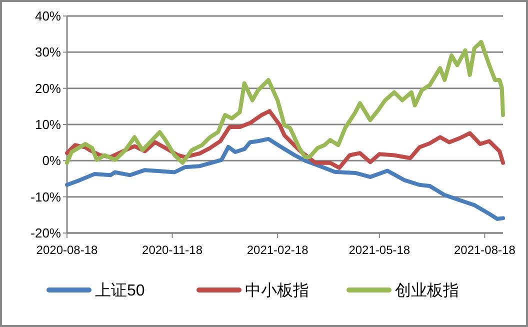  I want to click on x-tick-label: 2020-08-18, so click(67, 250).